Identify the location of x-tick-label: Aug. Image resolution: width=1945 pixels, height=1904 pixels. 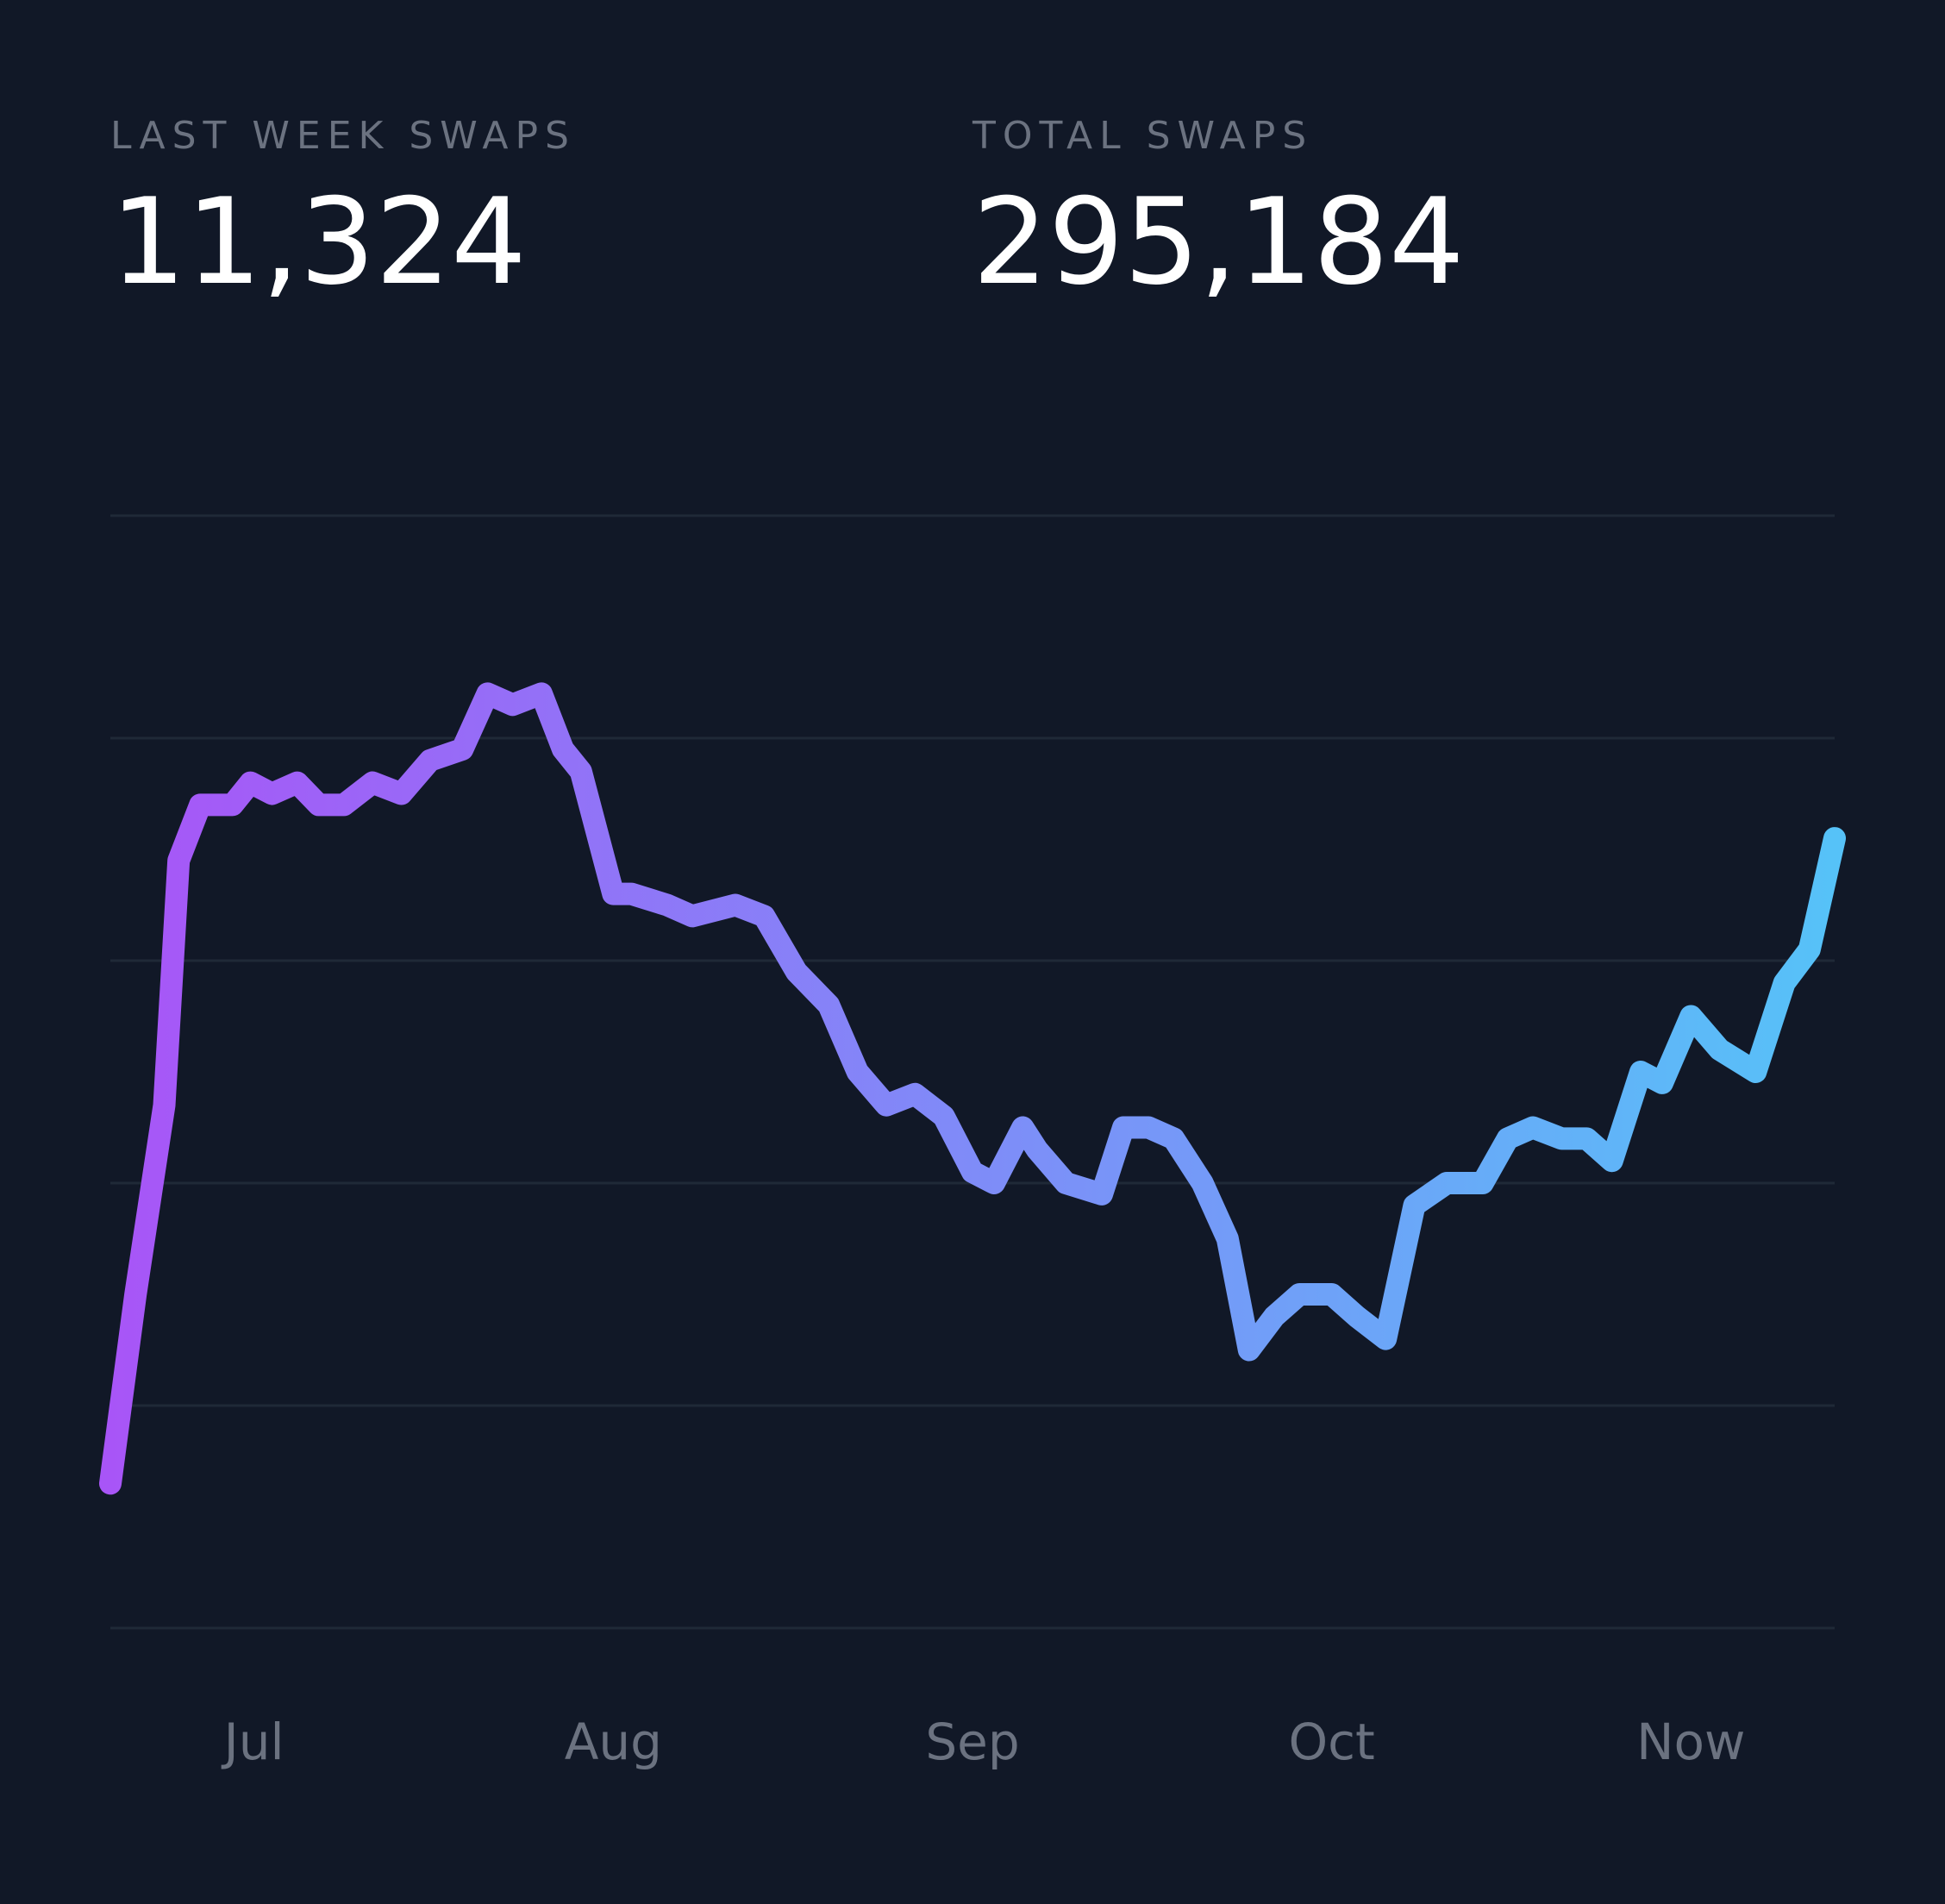
(613, 1742).